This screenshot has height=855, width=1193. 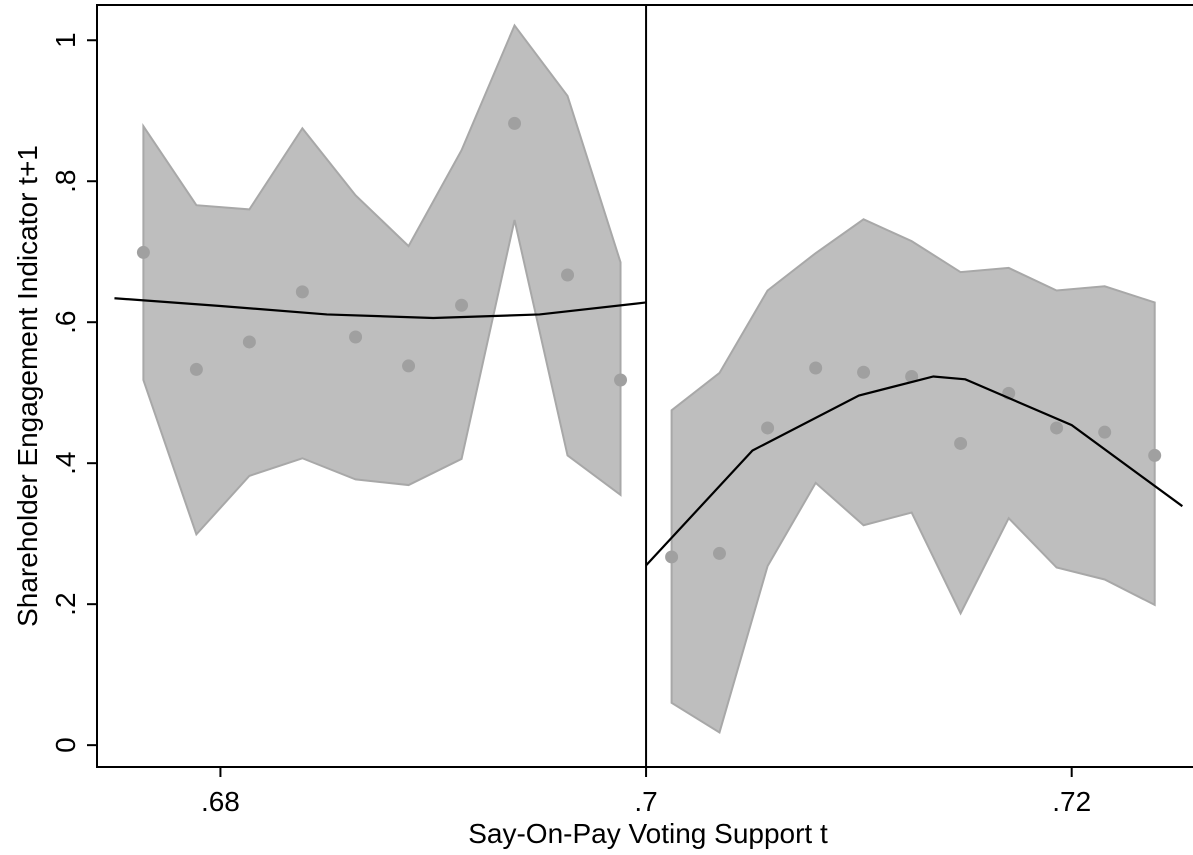 What do you see at coordinates (27, 386) in the screenshot?
I see `y-axis-title: Shareholder Engagement Indicator t+1` at bounding box center [27, 386].